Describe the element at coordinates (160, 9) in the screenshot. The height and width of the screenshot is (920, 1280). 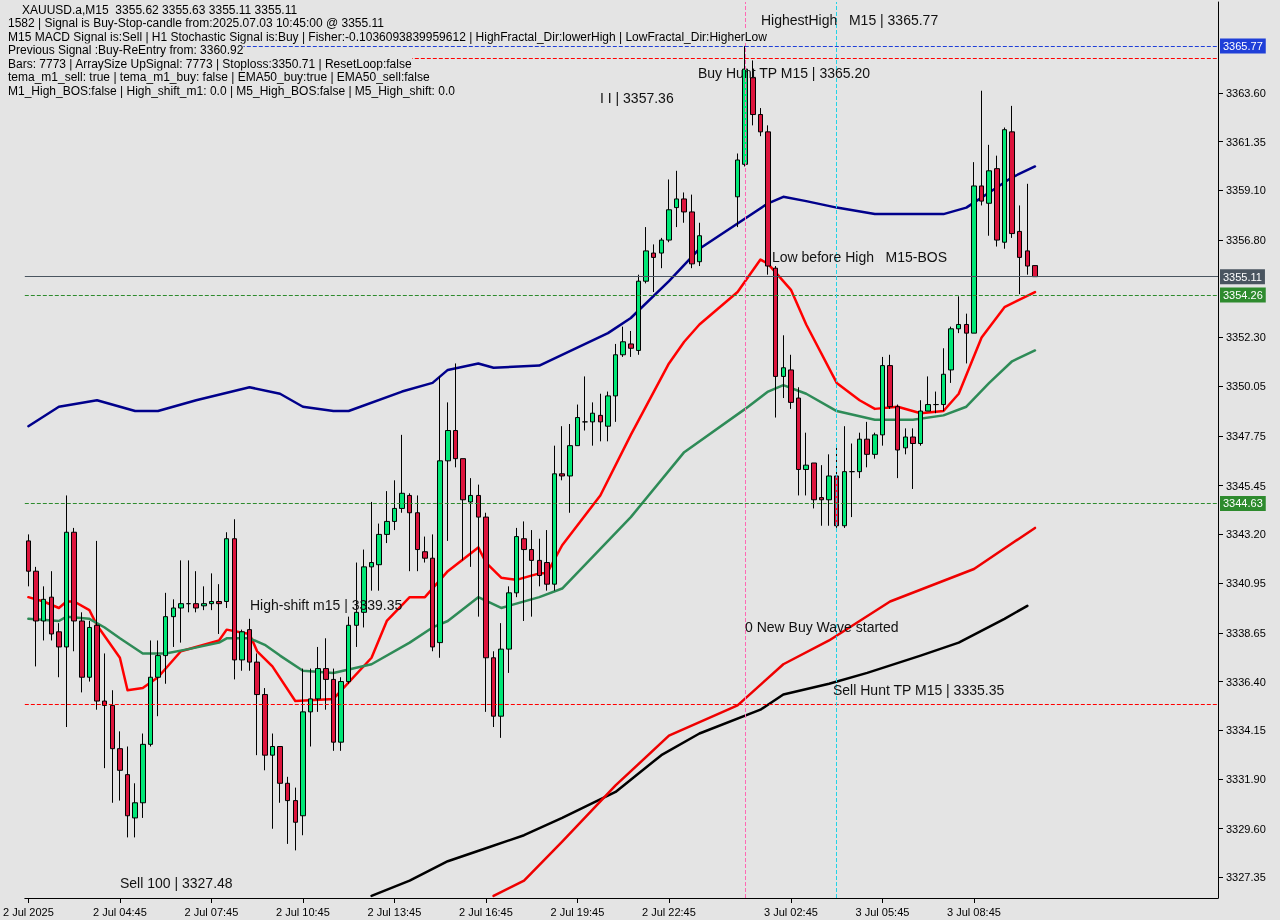
I see `chart-title: XAUUSD.a,M15 3355.62 3355.63 3355.11 3355.11` at that location.